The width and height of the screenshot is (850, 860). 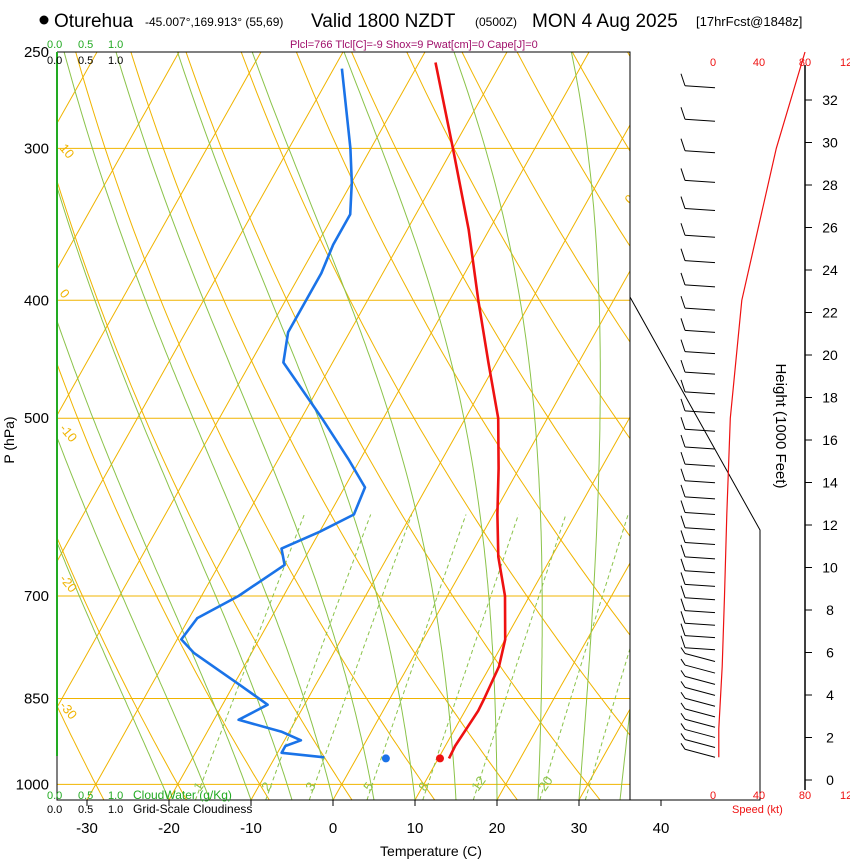 I want to click on bottom-cloudwater-tick-0: 0.0, so click(x=54, y=796).